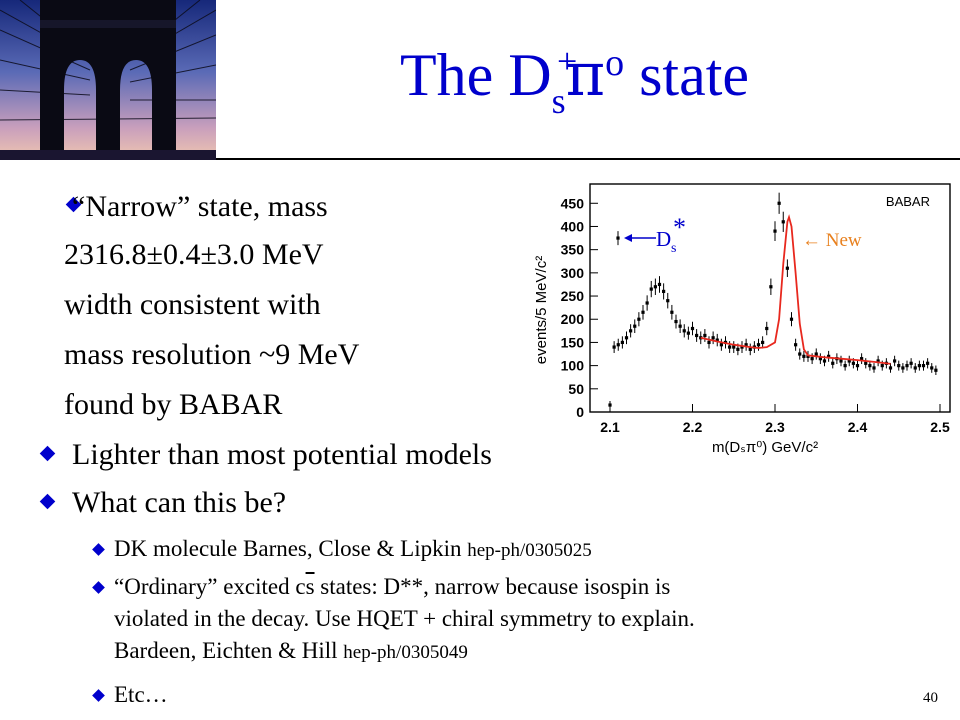 The width and height of the screenshot is (960, 720). I want to click on sub-bullet1-text: DK molecule Barnes, Close & Lipkin, so click(291, 548).